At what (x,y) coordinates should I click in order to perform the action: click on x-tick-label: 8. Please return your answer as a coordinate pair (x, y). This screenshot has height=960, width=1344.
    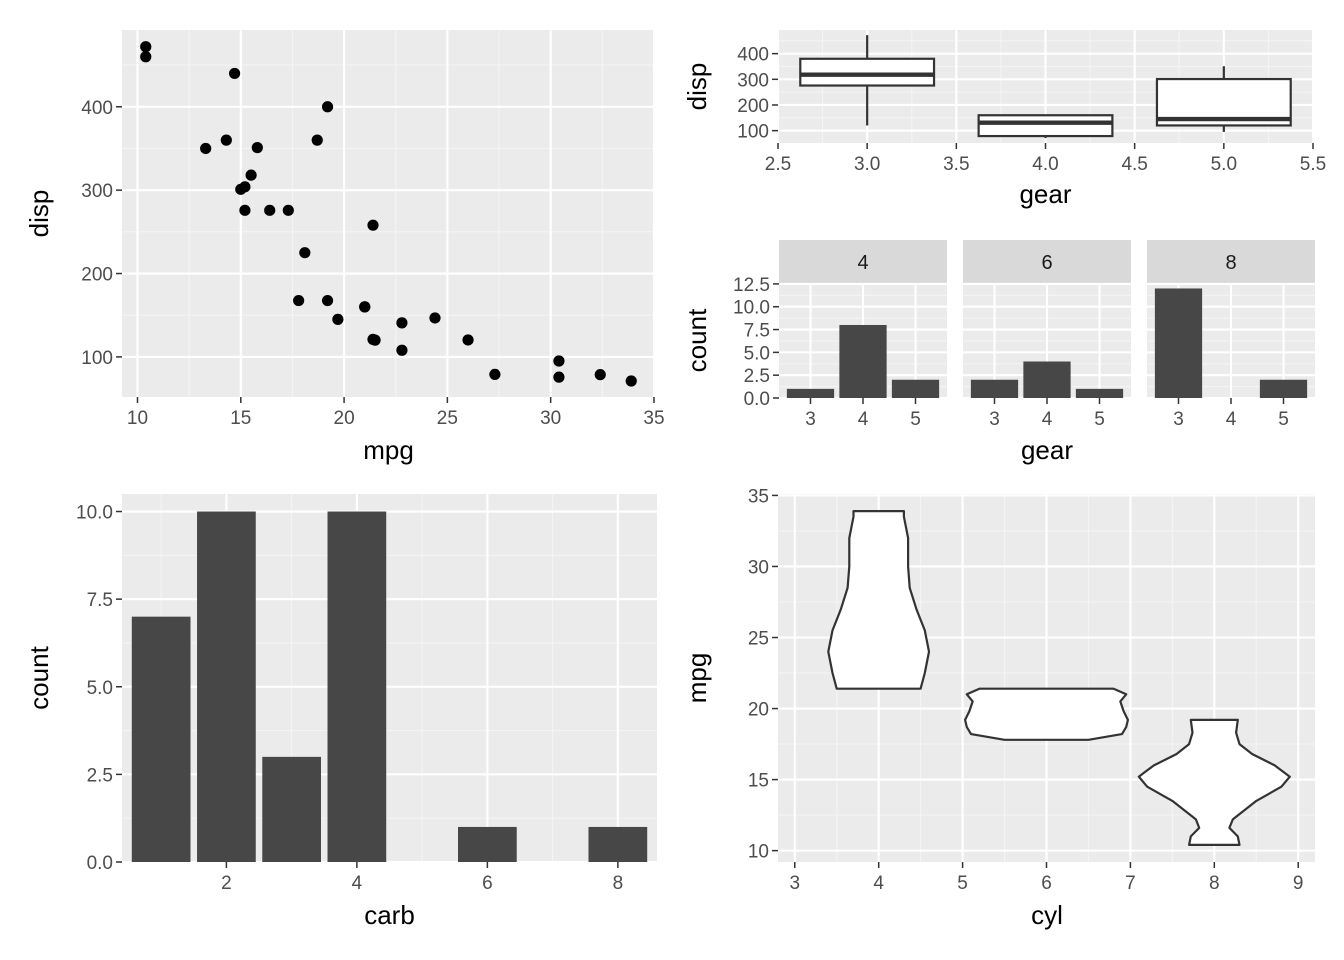
    Looking at the image, I should click on (1214, 883).